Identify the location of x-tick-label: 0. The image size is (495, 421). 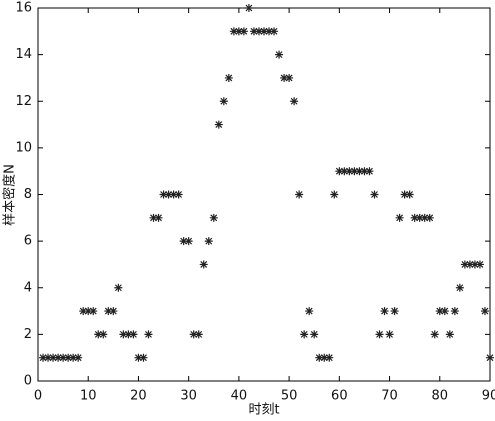
(38, 396).